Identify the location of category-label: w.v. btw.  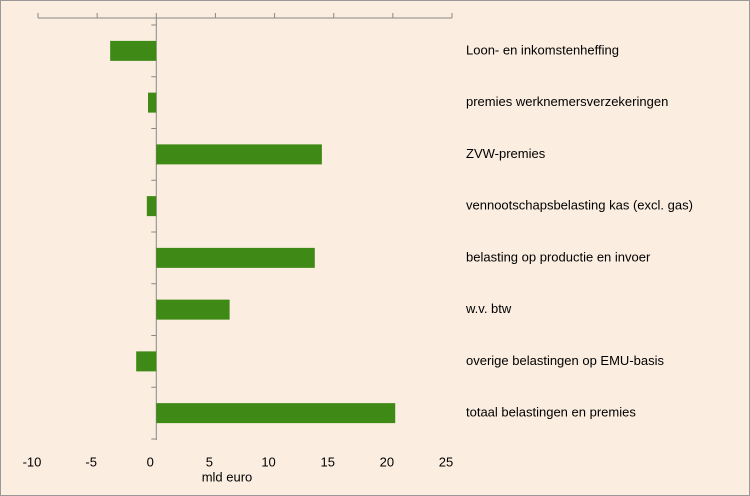
(488, 308).